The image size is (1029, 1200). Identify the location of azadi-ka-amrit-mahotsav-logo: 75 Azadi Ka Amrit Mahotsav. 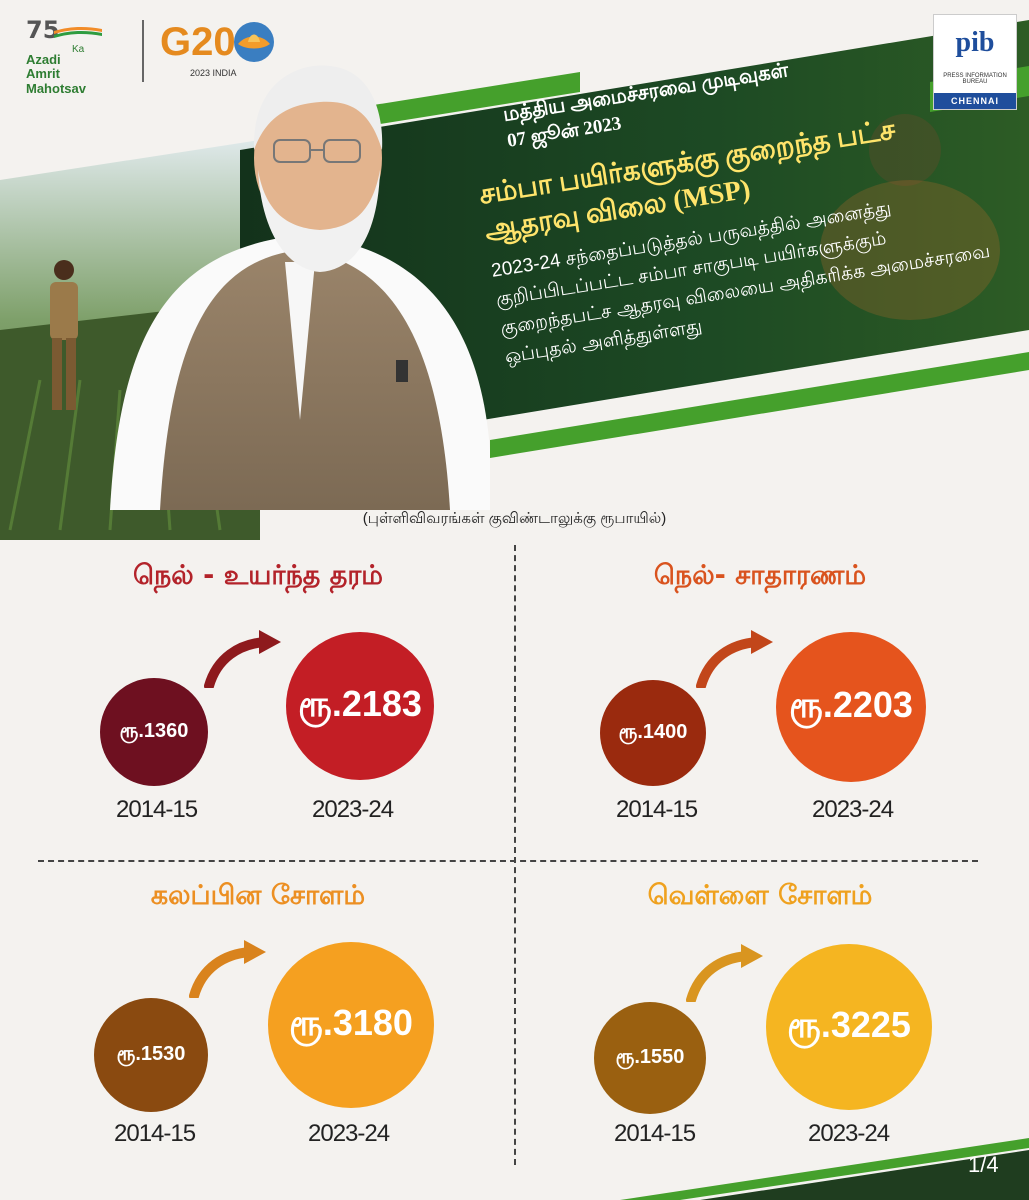
(72, 56).